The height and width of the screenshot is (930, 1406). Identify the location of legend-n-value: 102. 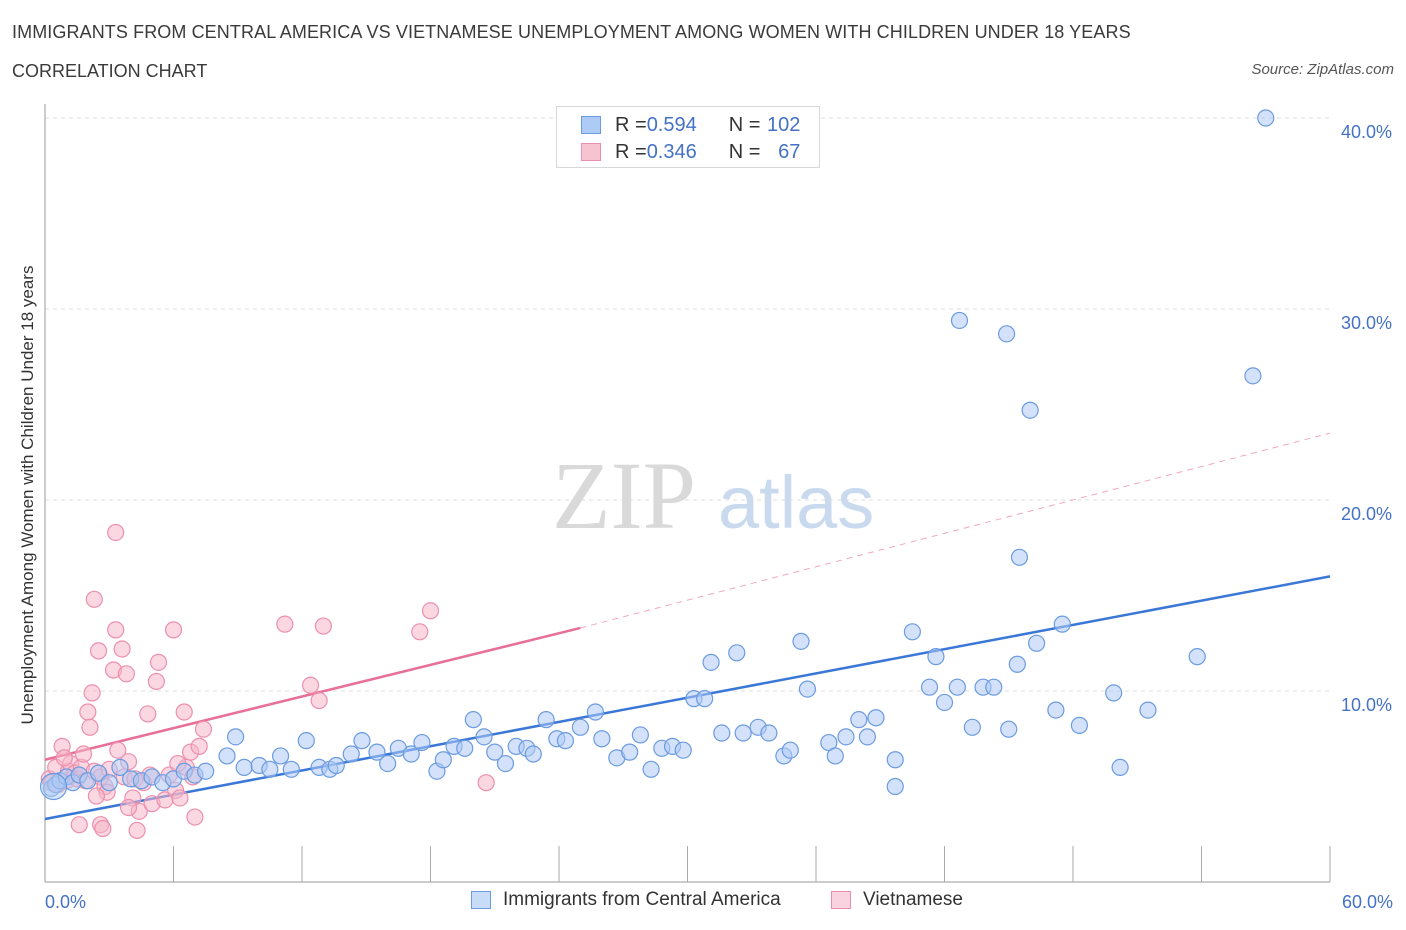
(784, 124).